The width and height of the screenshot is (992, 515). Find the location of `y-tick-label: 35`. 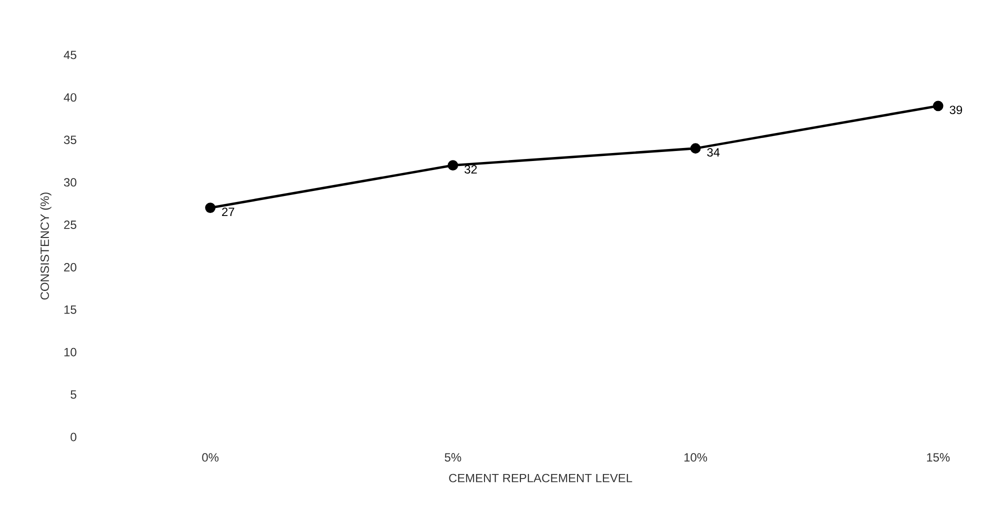

y-tick-label: 35 is located at coordinates (70, 140).